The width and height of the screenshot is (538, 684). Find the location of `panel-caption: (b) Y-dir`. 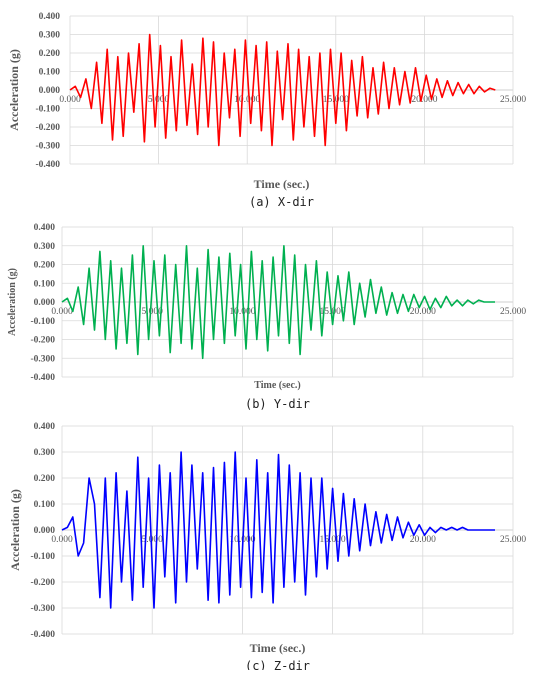

panel-caption: (b) Y-dir is located at coordinates (277, 404).